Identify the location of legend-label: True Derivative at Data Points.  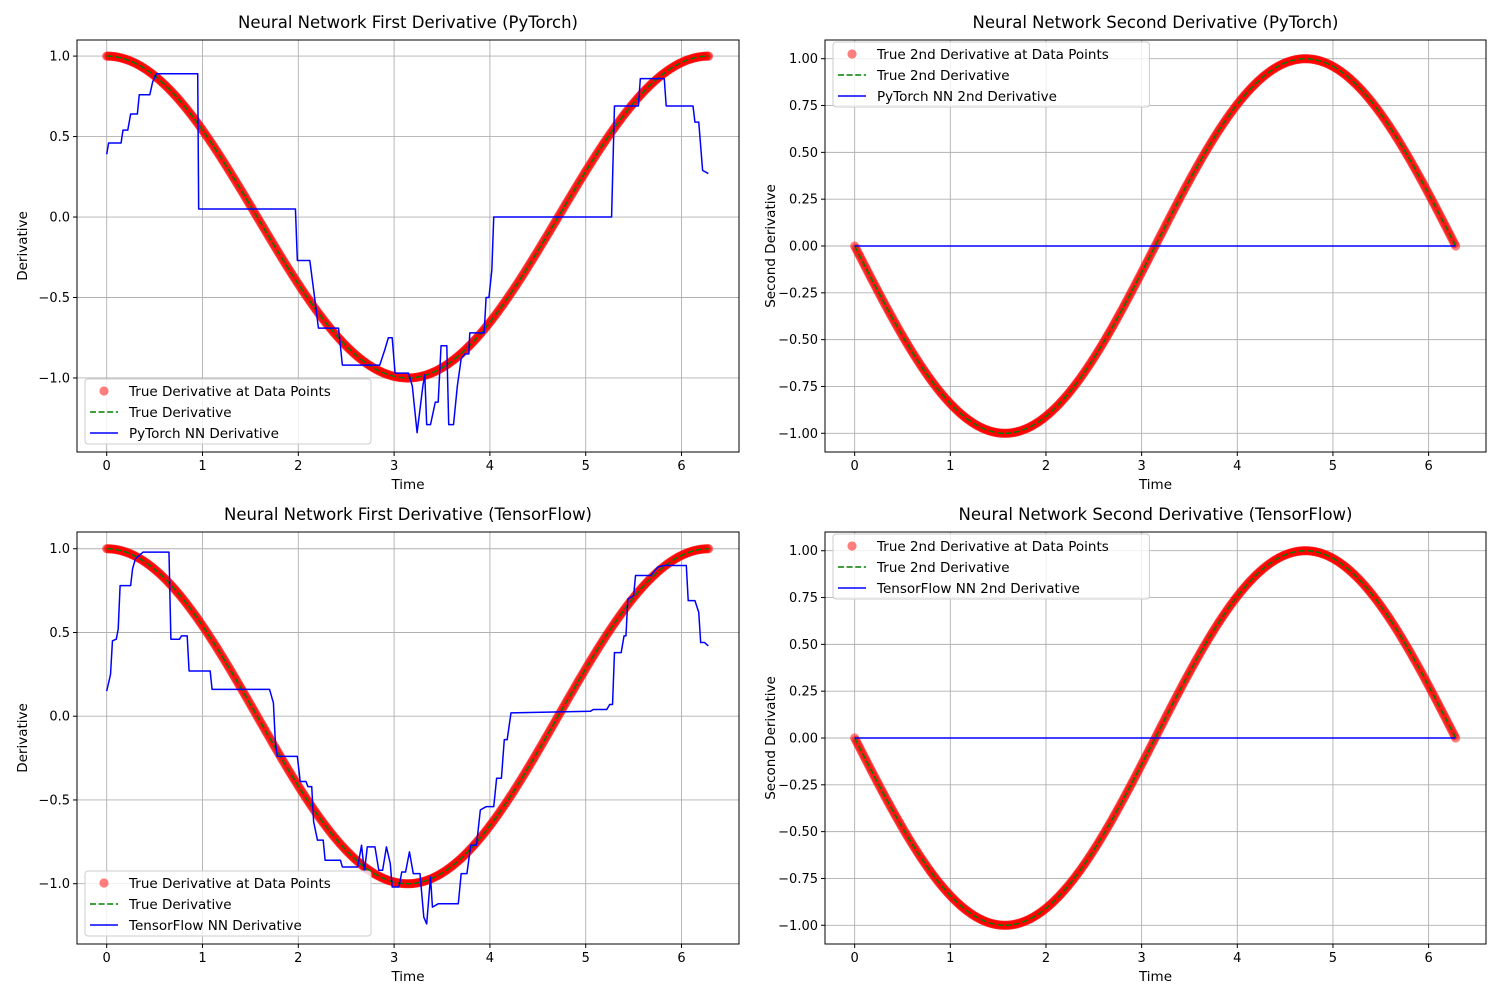
(229, 392).